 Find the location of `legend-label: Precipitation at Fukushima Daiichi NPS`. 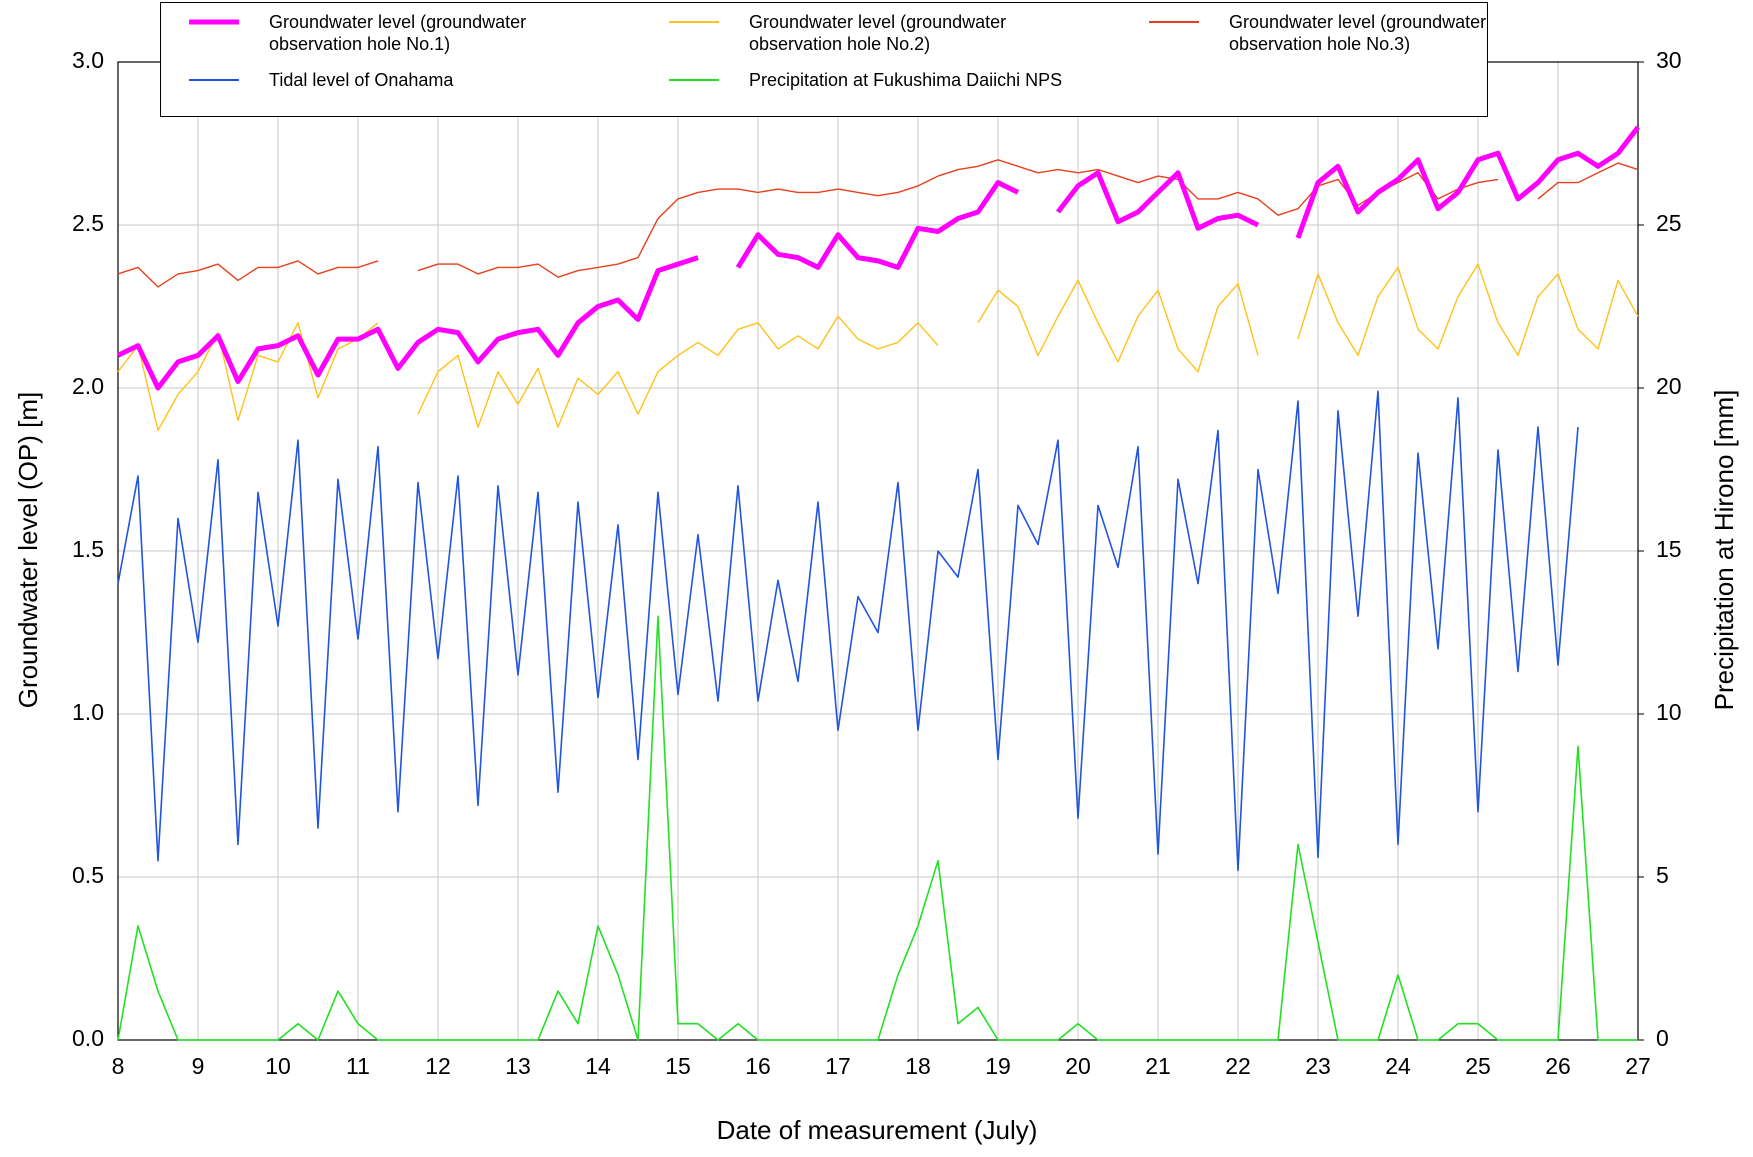

legend-label: Precipitation at Fukushima Daiichi NPS is located at coordinates (906, 80).